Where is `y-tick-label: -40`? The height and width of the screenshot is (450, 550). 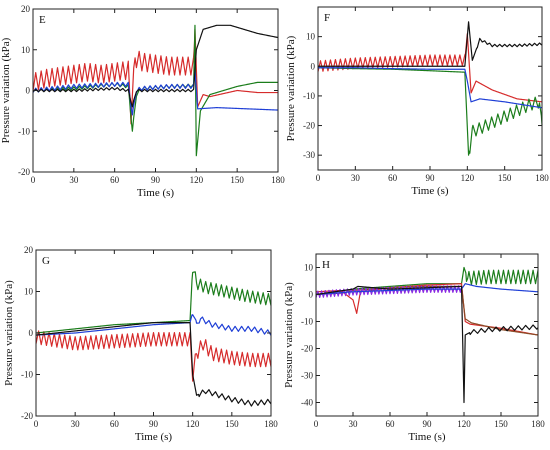 y-tick-label: -40 is located at coordinates (307, 403).